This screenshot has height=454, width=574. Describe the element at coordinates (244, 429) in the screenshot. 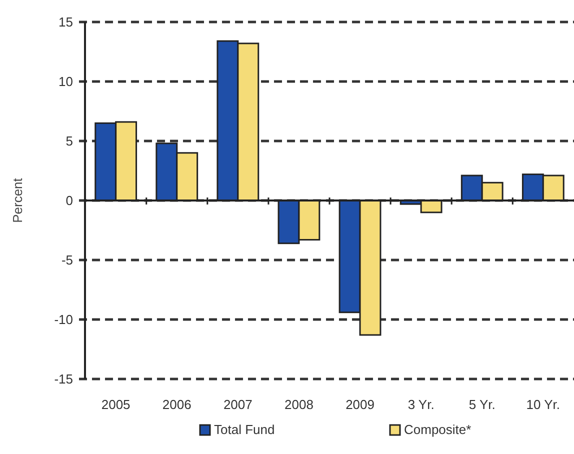

I see `legend-label: Total Fund` at that location.